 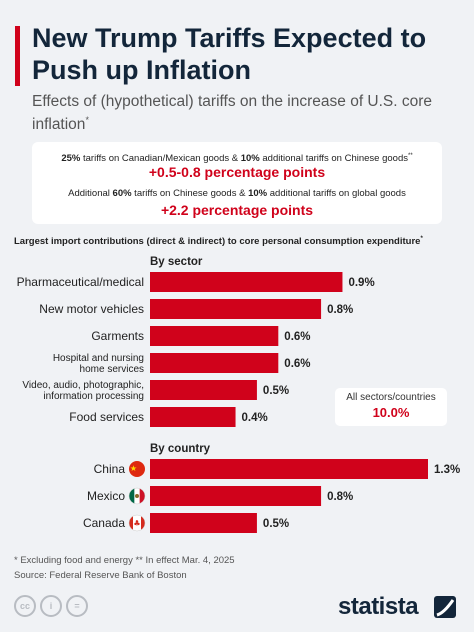 I want to click on total-box: All sectors/countries 10.0%, so click(x=391, y=407).